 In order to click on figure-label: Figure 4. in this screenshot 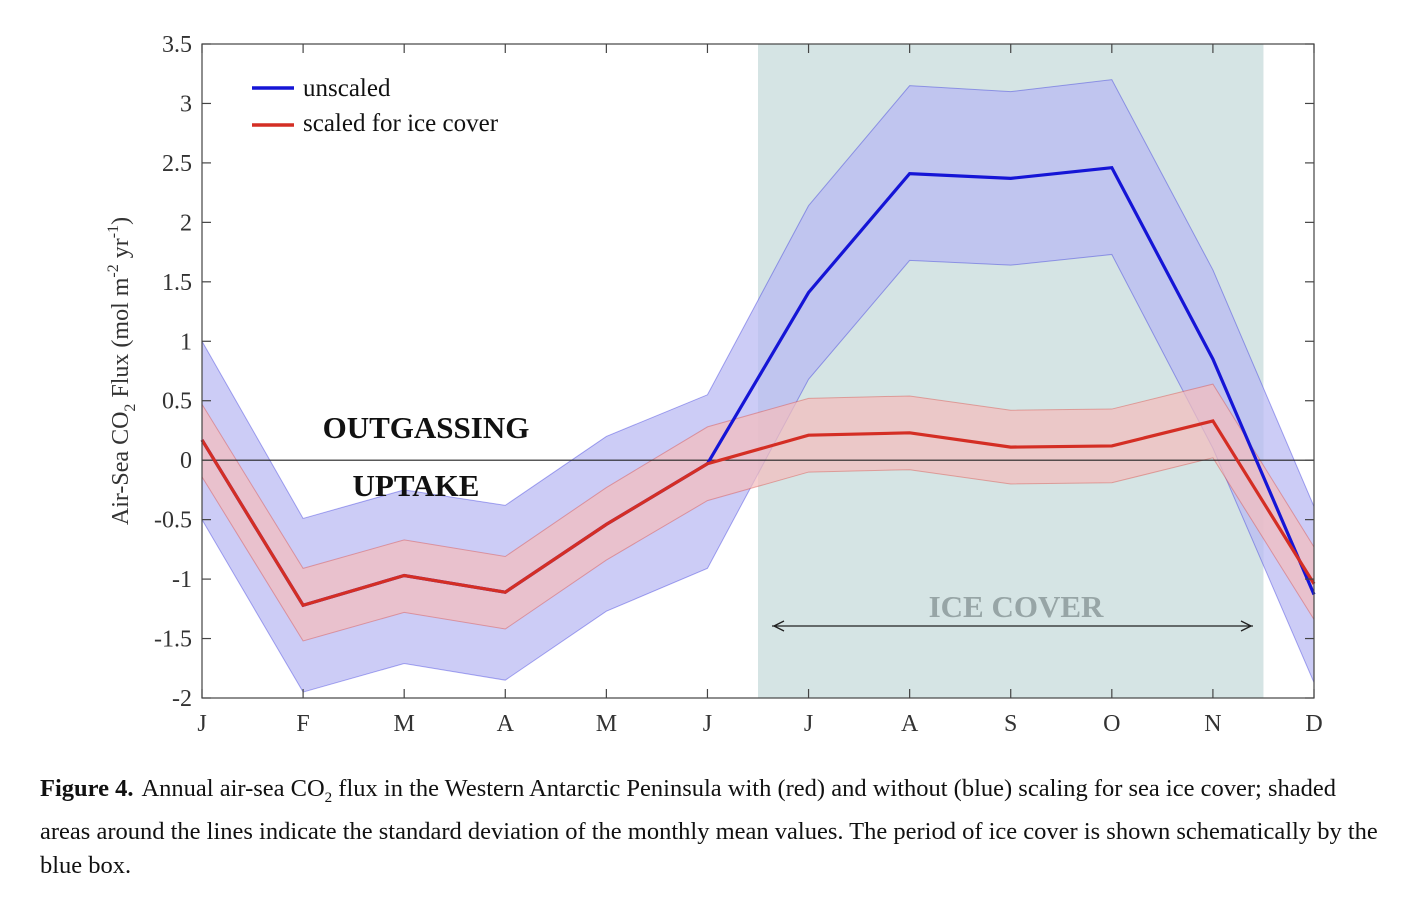, I will do `click(87, 788)`.